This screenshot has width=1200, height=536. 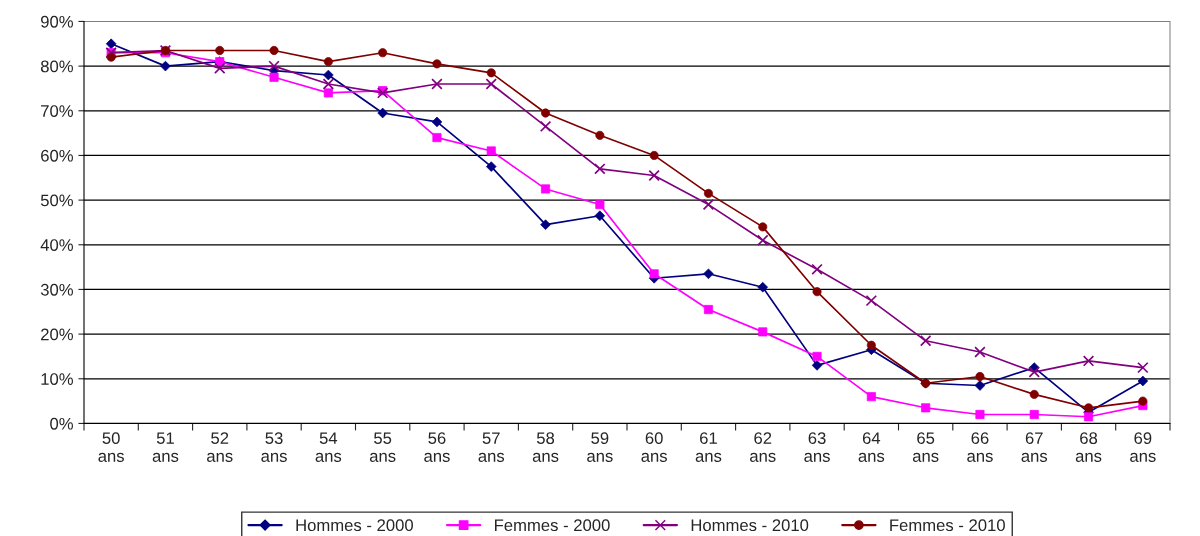 What do you see at coordinates (274, 447) in the screenshot?
I see `x-tick-label: 53 ans` at bounding box center [274, 447].